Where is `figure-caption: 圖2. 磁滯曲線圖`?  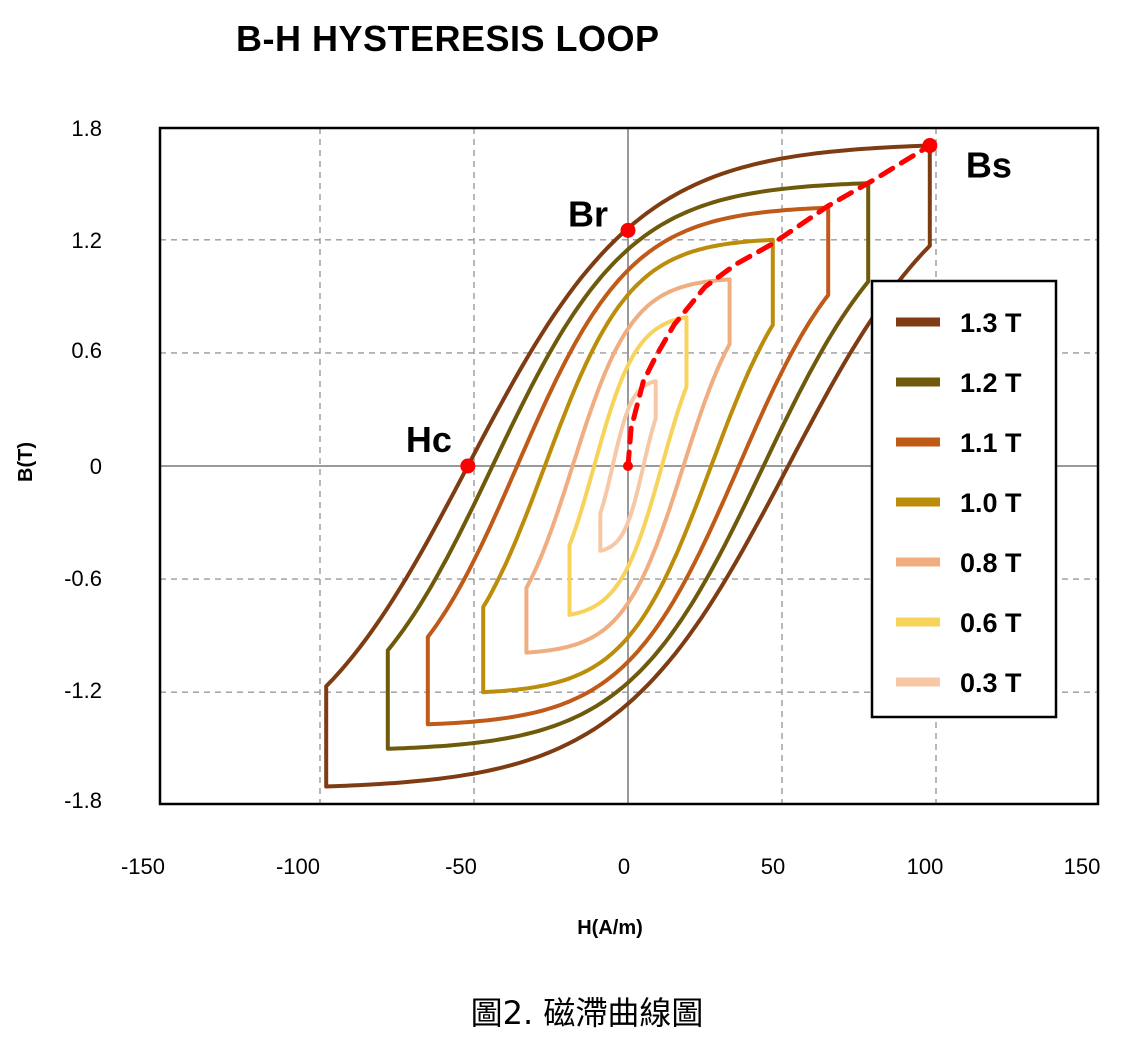
figure-caption: 圖2. 磁滯曲線圖 is located at coordinates (587, 1013).